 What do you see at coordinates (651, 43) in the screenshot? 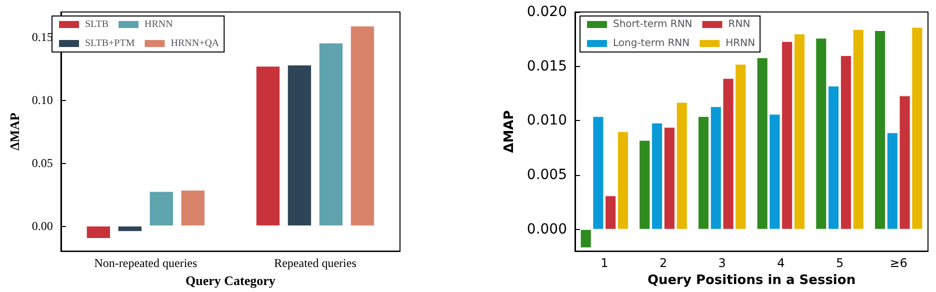
I see `legend-label: Long-term RNN` at bounding box center [651, 43].